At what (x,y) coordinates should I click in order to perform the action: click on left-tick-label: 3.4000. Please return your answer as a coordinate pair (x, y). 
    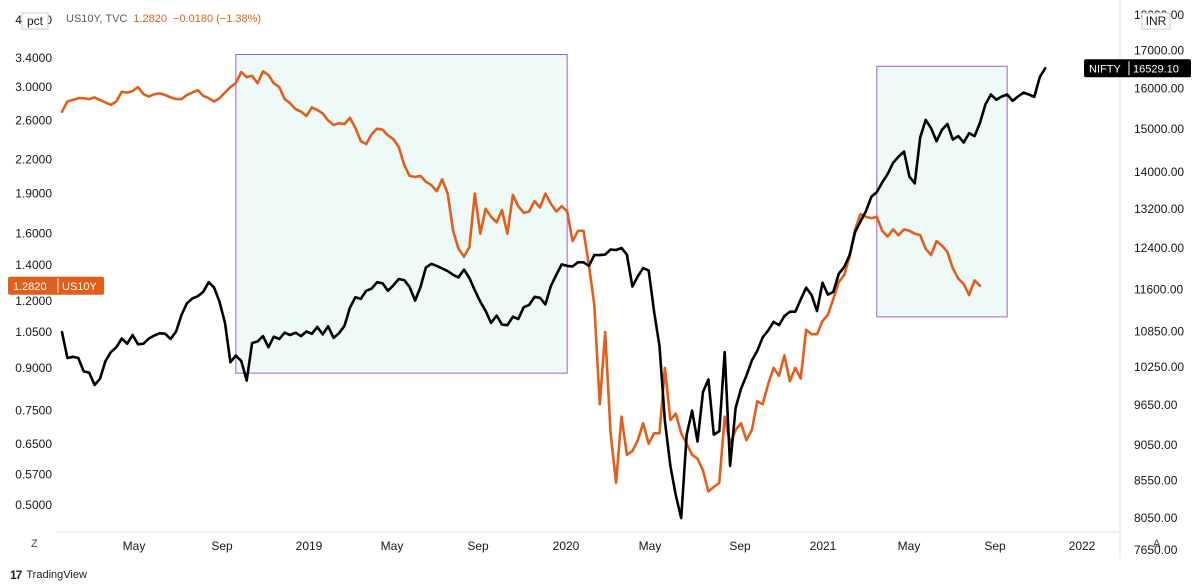
    Looking at the image, I should click on (33, 58).